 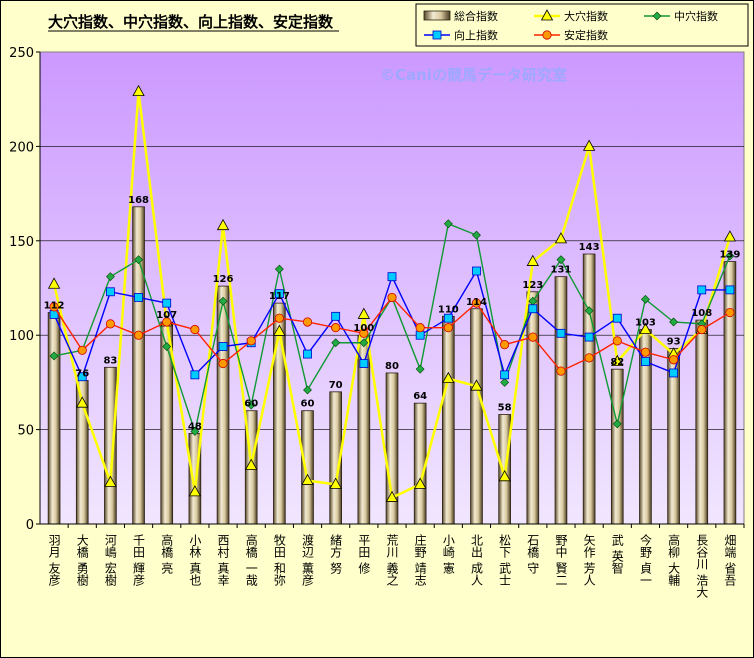 What do you see at coordinates (392, 366) in the screenshot?
I see `bar-value-label: 80` at bounding box center [392, 366].